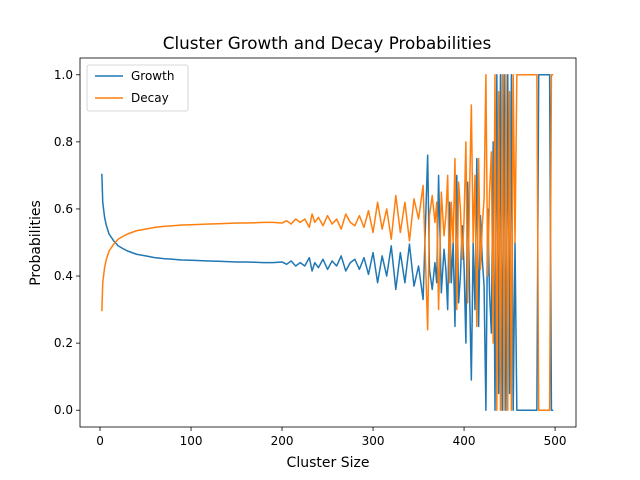 This screenshot has height=480, width=640. I want to click on y-tick-label: 0.8, so click(63, 142).